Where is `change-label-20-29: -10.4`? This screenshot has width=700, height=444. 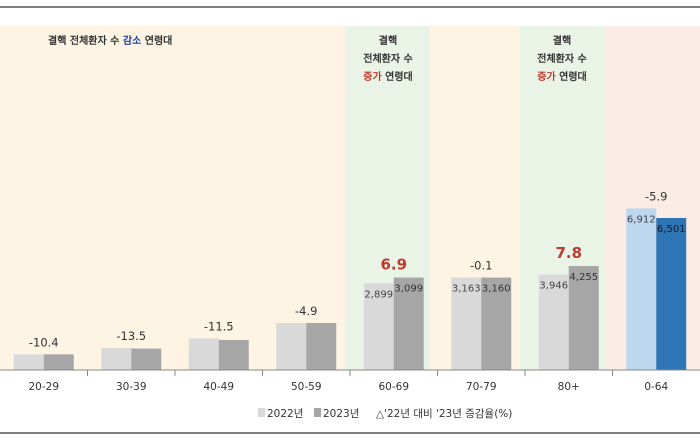 change-label-20-29: -10.4 is located at coordinates (44, 342).